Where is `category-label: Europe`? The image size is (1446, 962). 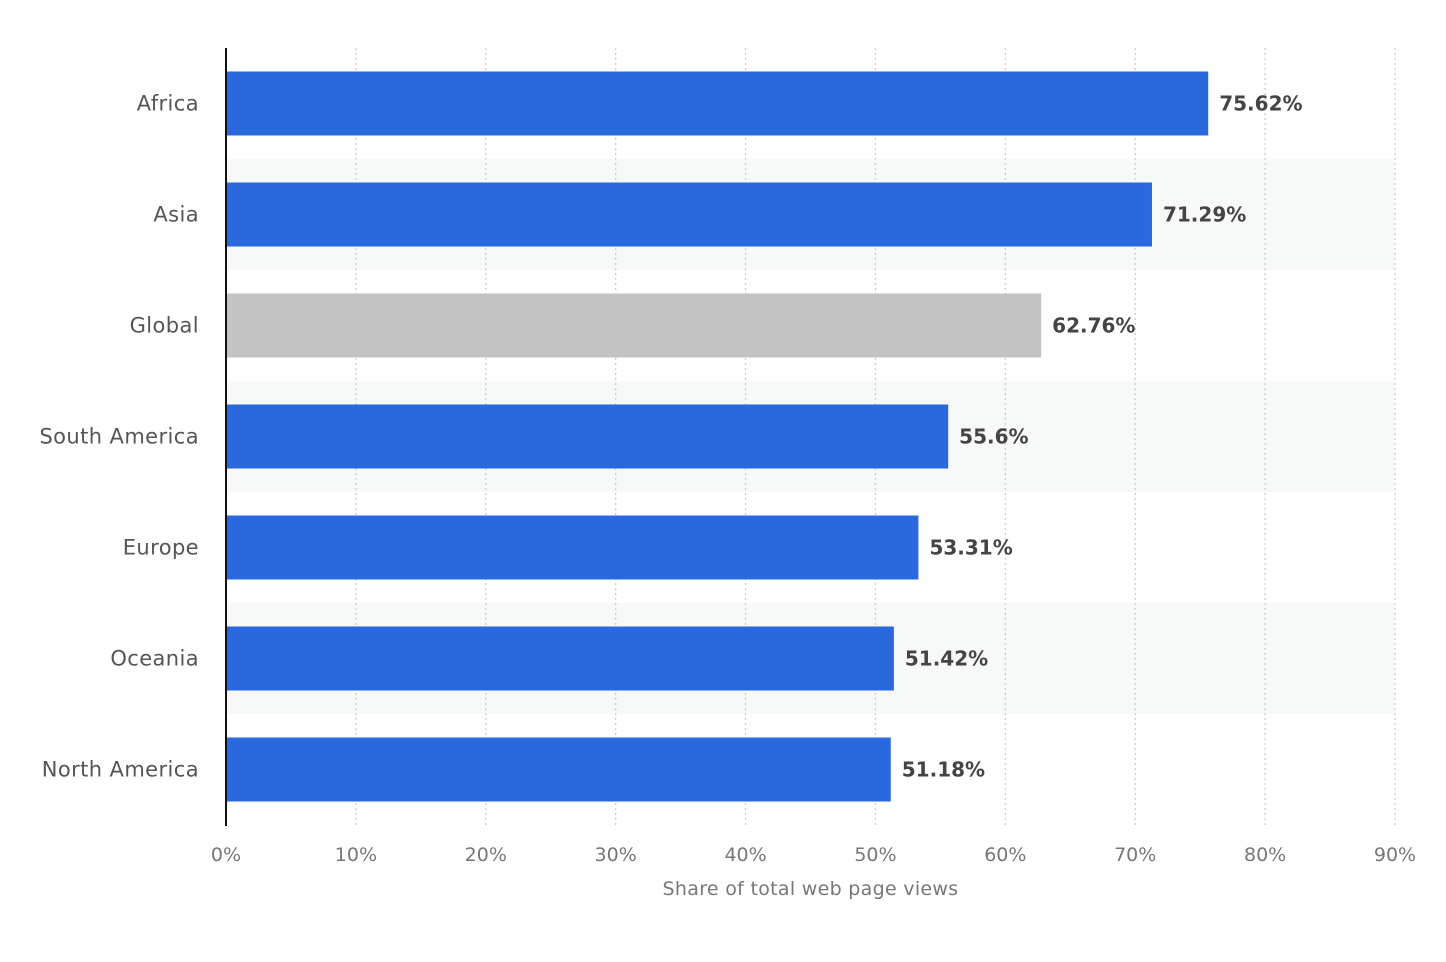 category-label: Europe is located at coordinates (161, 548).